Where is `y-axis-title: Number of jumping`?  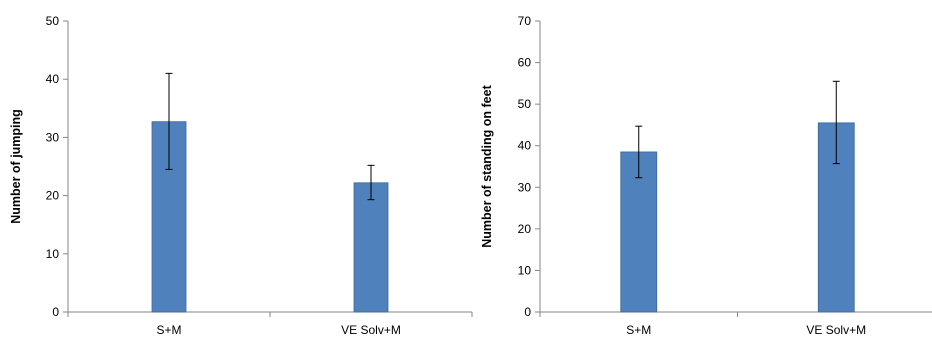
y-axis-title: Number of jumping is located at coordinates (16, 166).